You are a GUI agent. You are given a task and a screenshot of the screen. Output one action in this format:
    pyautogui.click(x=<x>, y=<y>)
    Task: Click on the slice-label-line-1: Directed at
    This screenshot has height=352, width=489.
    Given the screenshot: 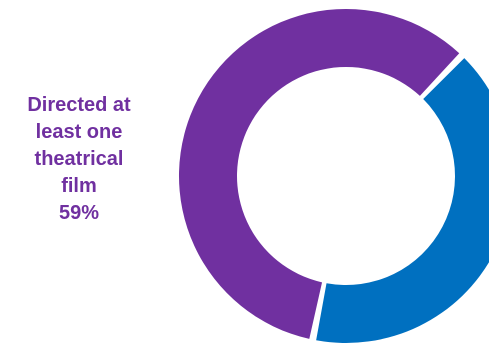 What is the action you would take?
    pyautogui.click(x=79, y=105)
    